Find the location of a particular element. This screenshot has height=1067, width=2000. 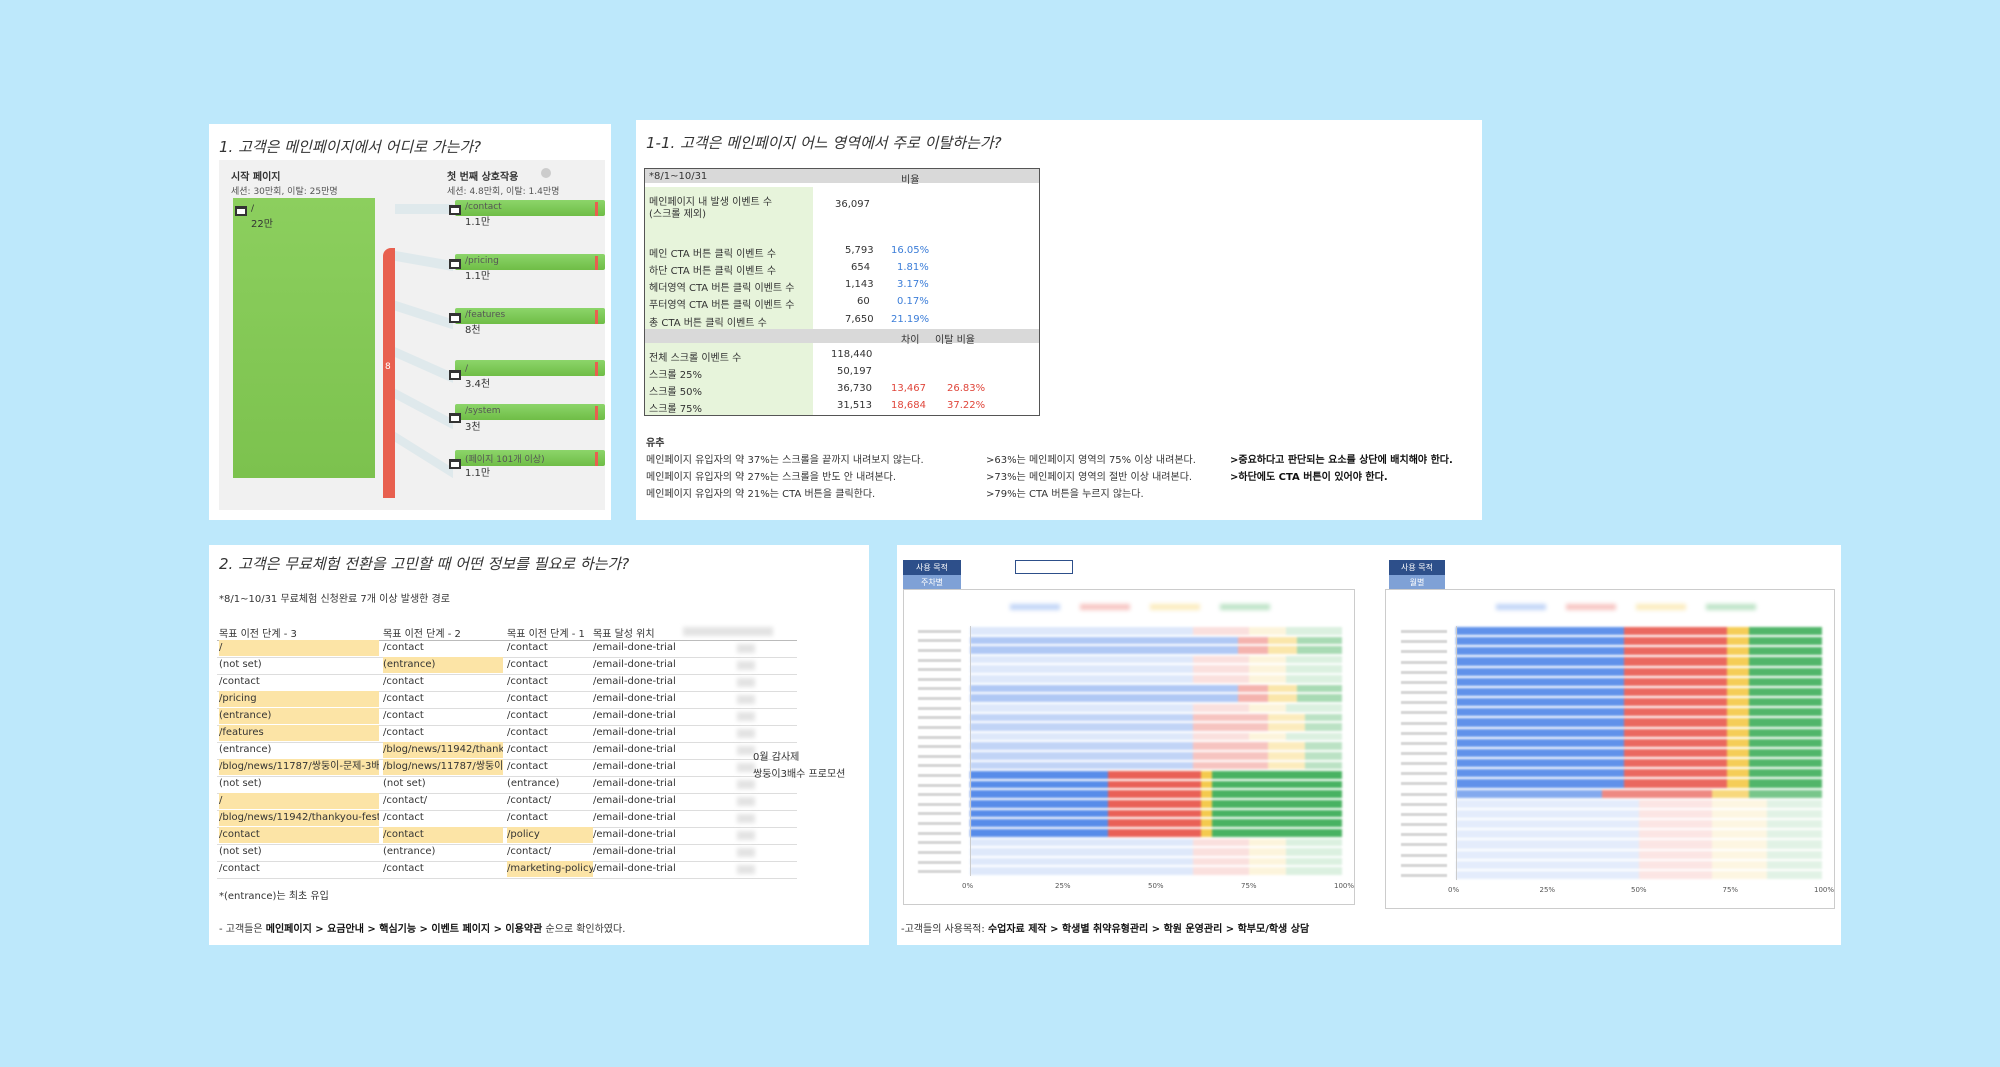

diff-header: 차이 is located at coordinates (910, 340).